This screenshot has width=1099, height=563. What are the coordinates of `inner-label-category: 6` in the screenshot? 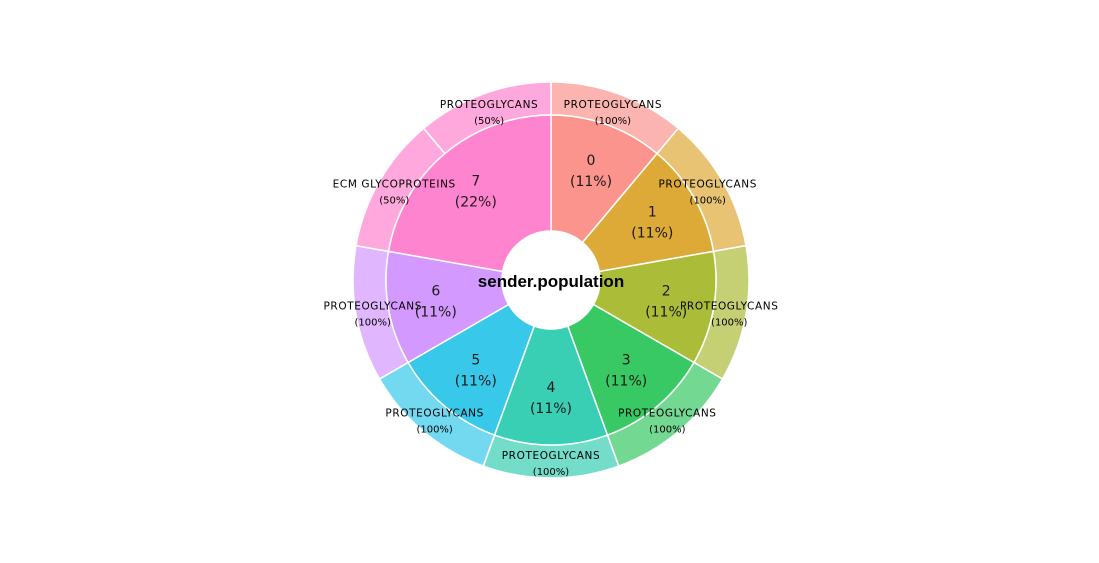 It's located at (435, 291).